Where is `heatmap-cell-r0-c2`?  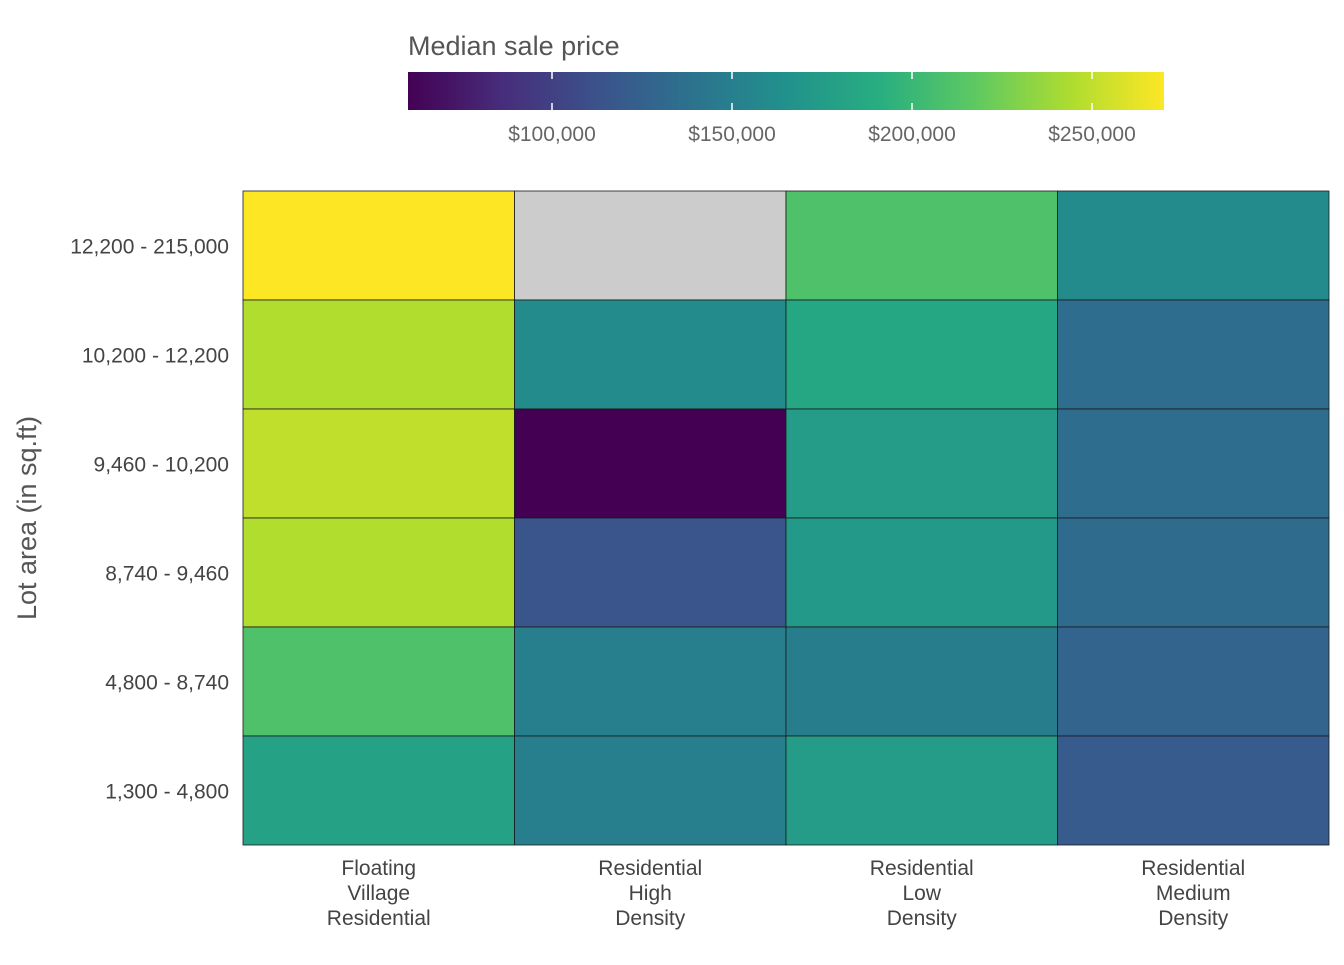 heatmap-cell-r0-c2 is located at coordinates (921, 245).